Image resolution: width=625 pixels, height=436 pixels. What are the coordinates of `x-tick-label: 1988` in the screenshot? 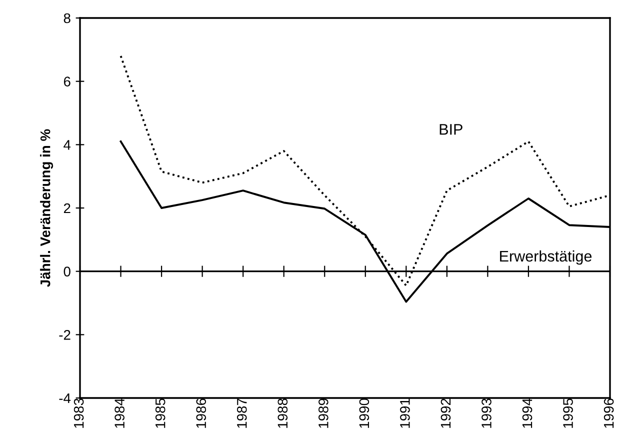 It's located at (283, 413).